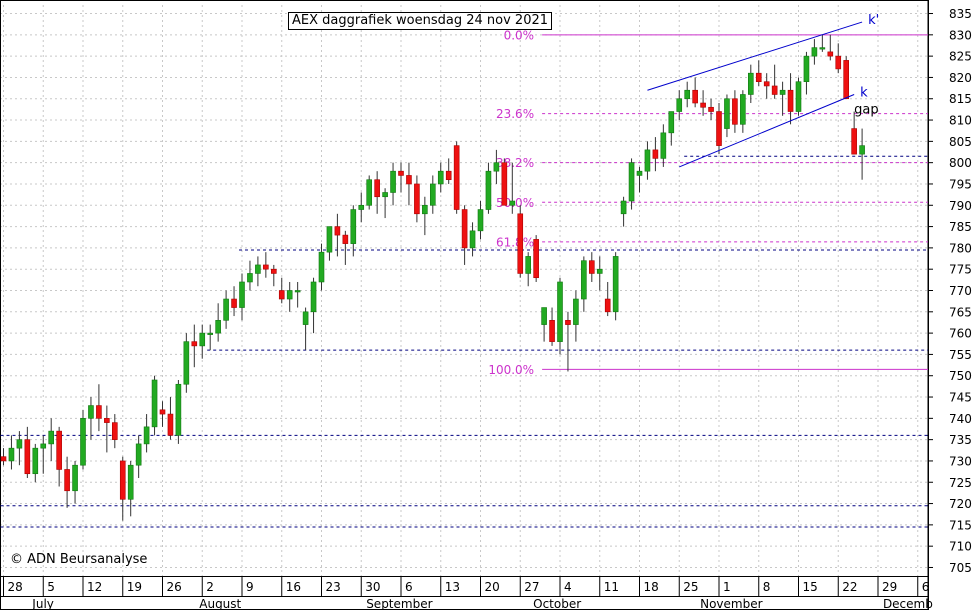 The image size is (979, 614). I want to click on y-tick-label: 810, so click(960, 121).